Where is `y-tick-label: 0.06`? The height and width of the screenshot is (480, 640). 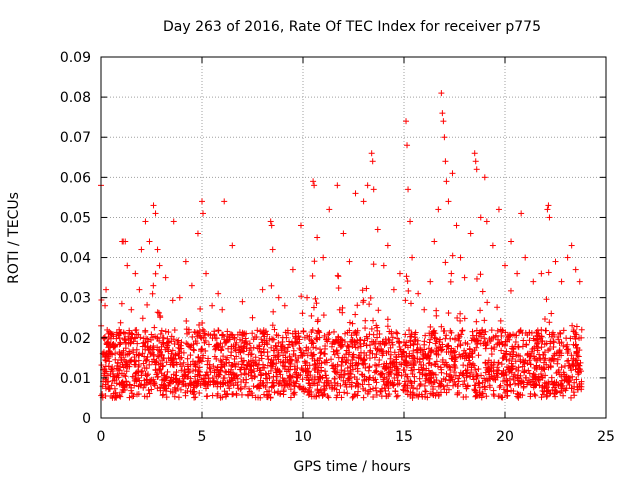 y-tick-label: 0.06 is located at coordinates (75, 178).